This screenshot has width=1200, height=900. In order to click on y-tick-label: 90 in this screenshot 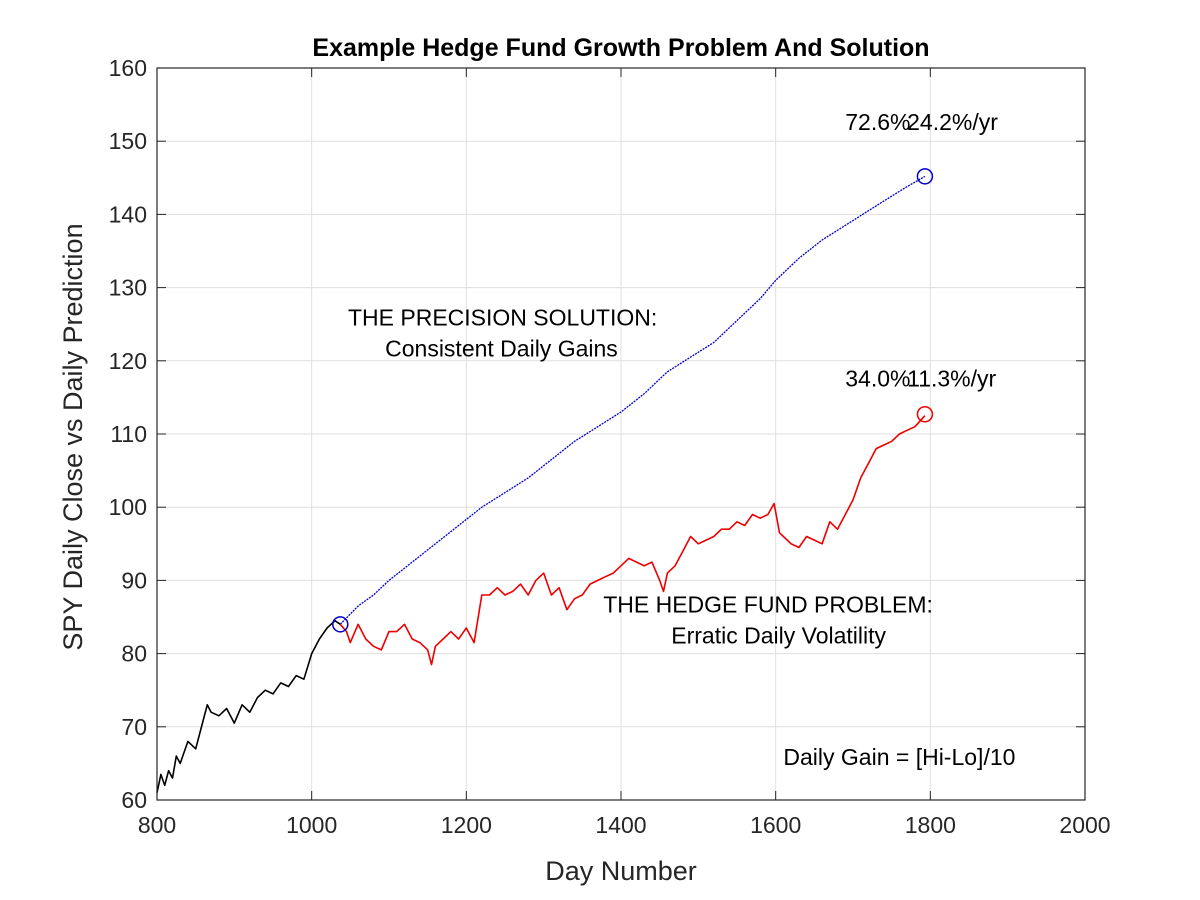, I will do `click(134, 580)`.